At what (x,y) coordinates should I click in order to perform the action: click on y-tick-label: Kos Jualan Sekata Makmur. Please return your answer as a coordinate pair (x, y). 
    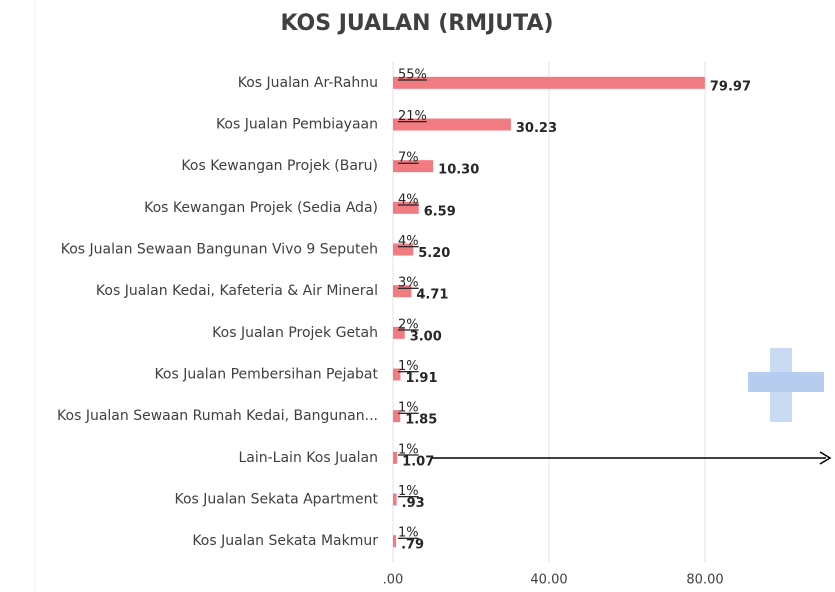
    Looking at the image, I should click on (285, 541).